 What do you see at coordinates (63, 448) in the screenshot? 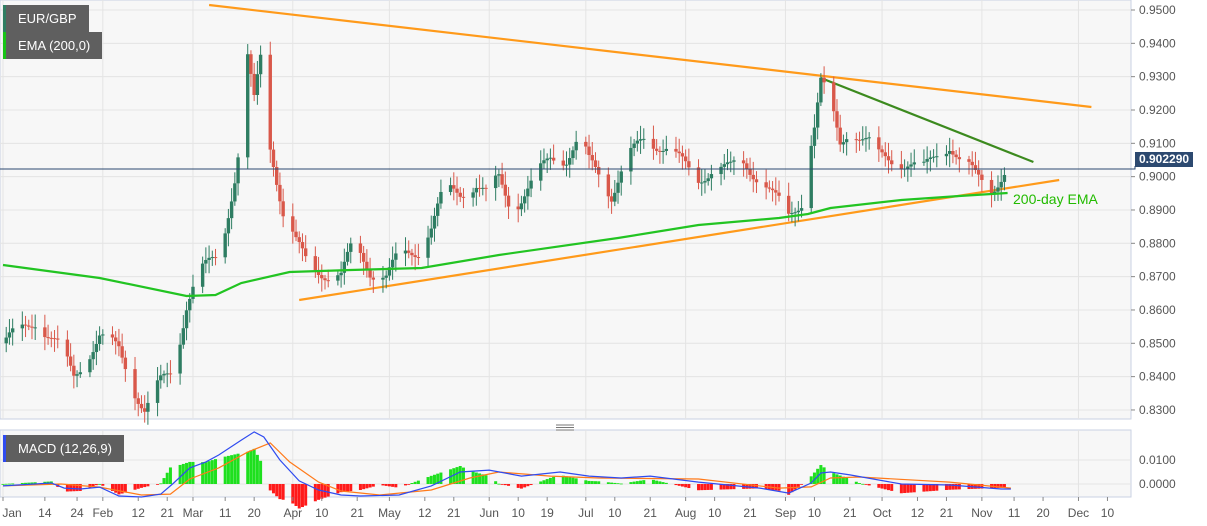
I see `macd-legend: MACD (12,26,9)` at bounding box center [63, 448].